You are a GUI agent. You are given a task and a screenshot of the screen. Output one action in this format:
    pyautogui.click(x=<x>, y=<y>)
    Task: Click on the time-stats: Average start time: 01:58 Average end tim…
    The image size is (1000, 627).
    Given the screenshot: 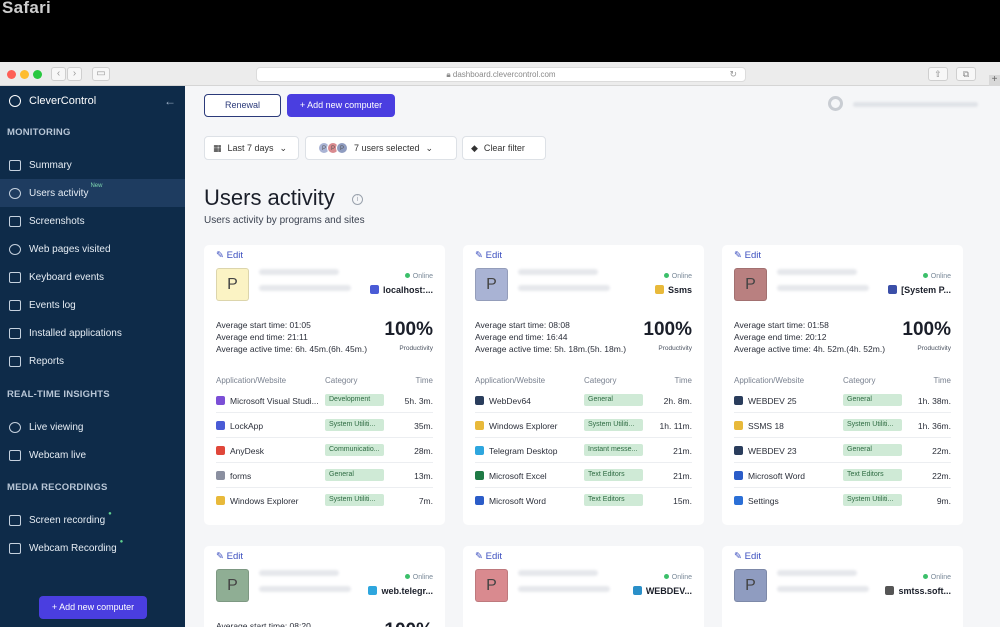 What is the action you would take?
    pyautogui.click(x=809, y=337)
    